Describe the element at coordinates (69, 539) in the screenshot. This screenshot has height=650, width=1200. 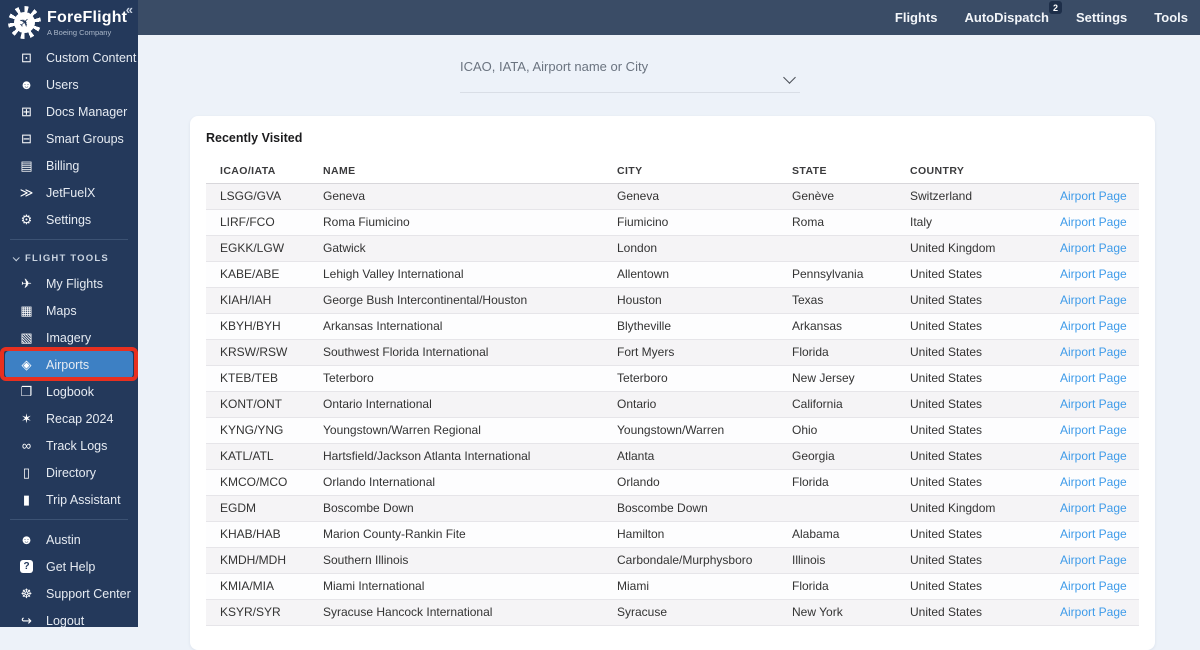
I see `sidebar-item-austin: ☻ Austin` at that location.